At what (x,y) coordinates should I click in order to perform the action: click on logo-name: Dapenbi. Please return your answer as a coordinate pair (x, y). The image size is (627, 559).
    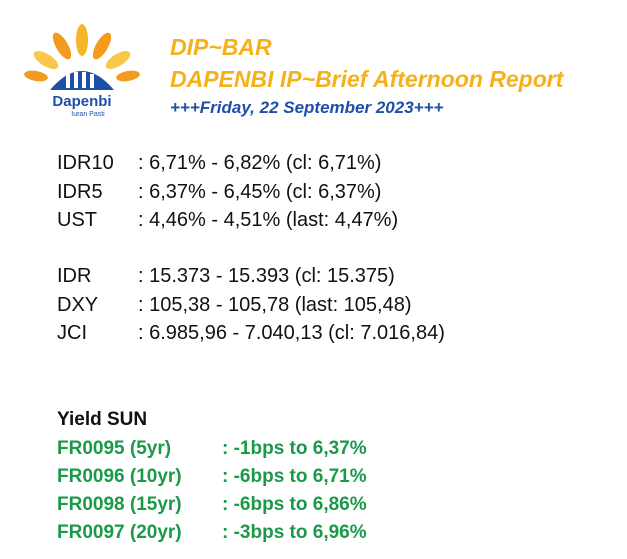
    Looking at the image, I should click on (81, 101).